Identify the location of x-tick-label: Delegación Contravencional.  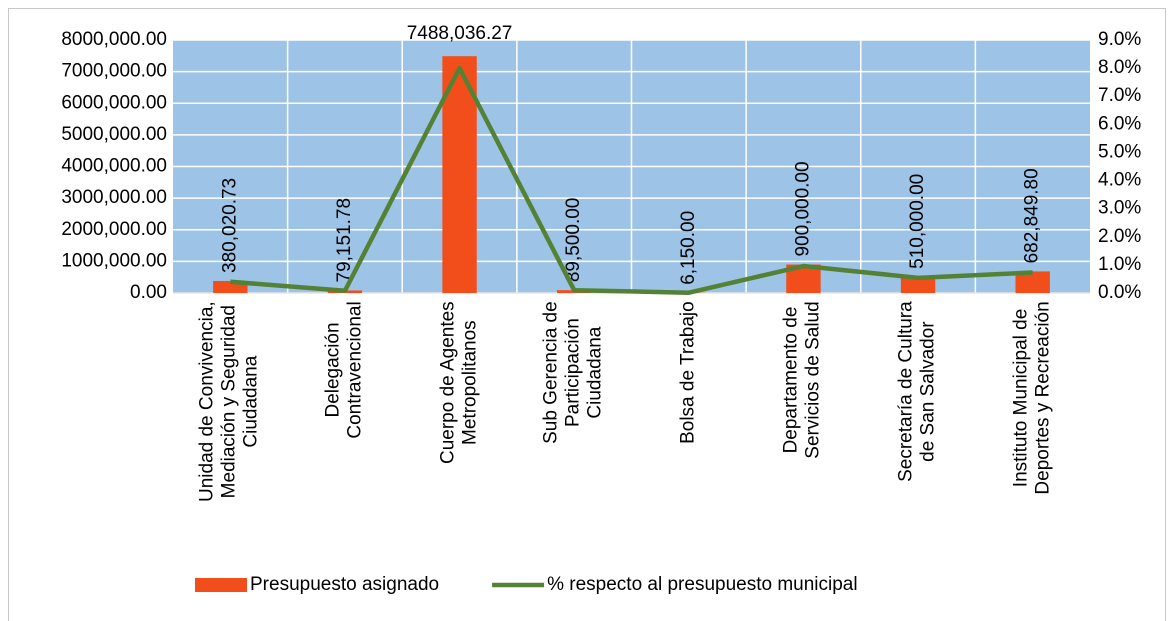
(344, 370).